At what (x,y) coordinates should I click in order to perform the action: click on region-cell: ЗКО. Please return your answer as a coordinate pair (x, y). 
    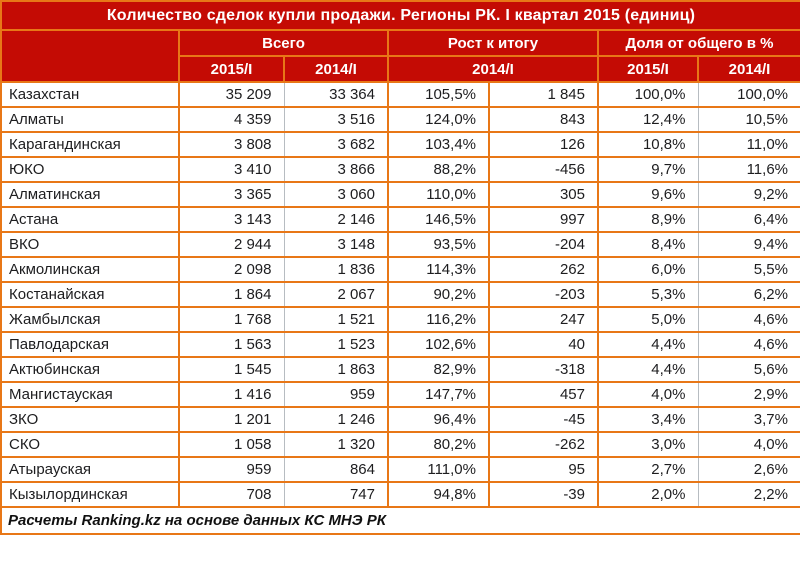
    Looking at the image, I should click on (90, 419).